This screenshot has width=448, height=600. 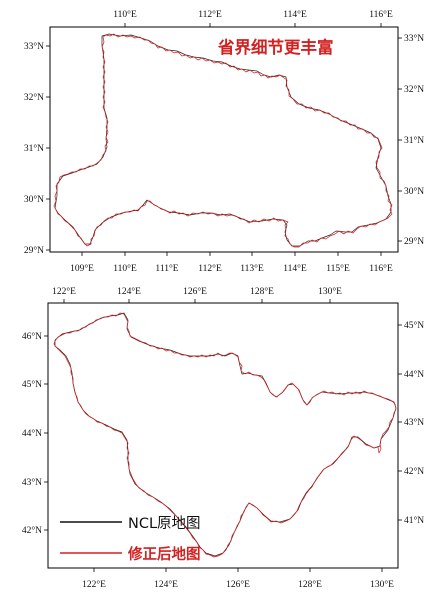 I want to click on tick-label-left: 44°N, so click(x=32, y=433).